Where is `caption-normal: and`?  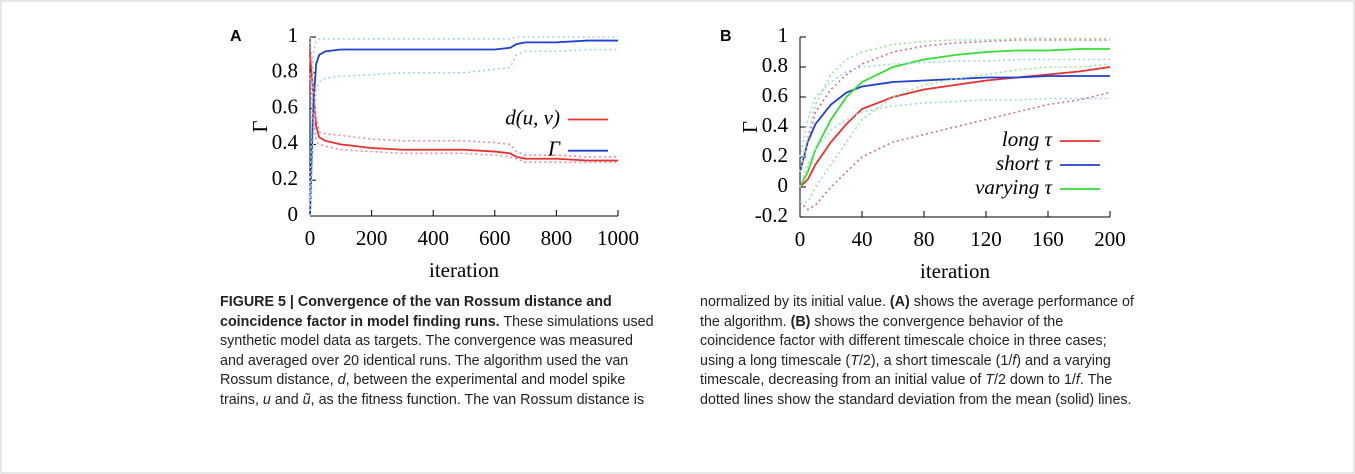
caption-normal: and is located at coordinates (286, 399).